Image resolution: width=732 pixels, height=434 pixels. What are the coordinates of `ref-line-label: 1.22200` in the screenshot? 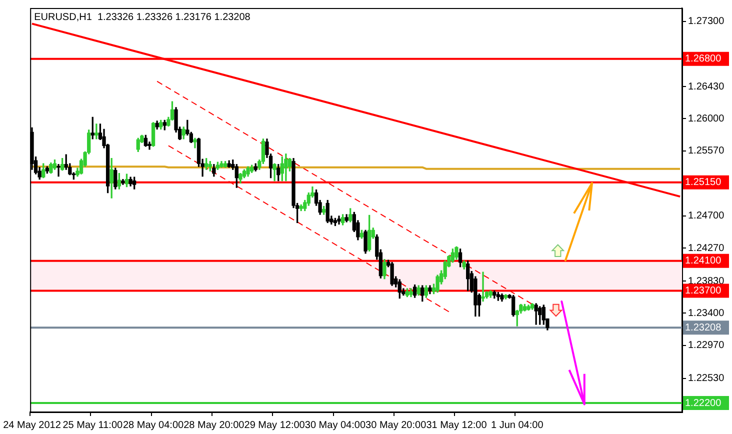 It's located at (703, 403).